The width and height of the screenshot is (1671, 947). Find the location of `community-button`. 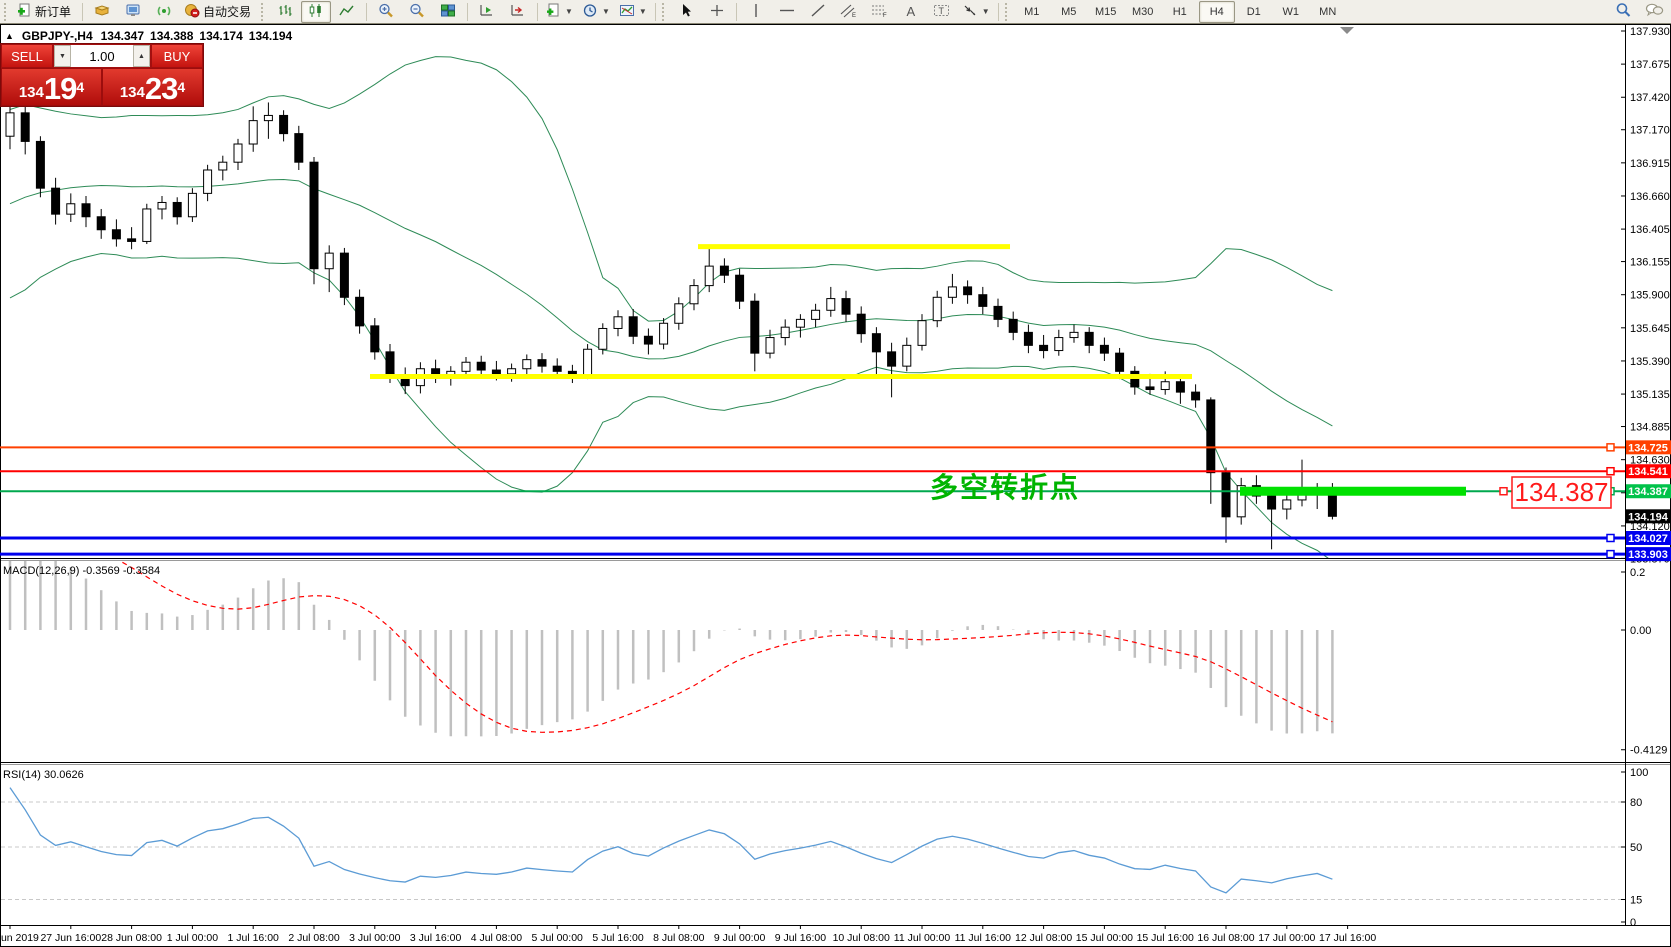

community-button is located at coordinates (1654, 12).